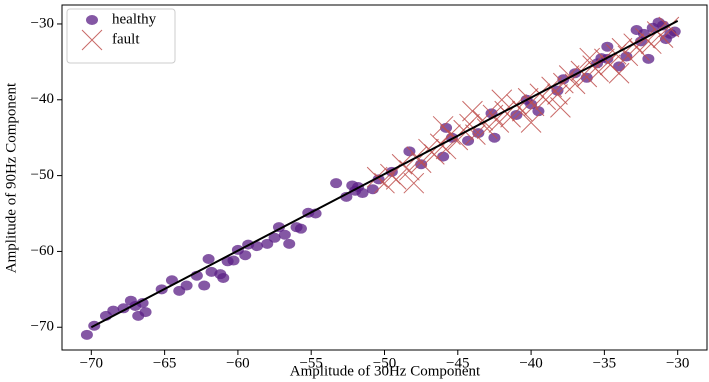 This screenshot has width=709, height=382. I want to click on y-tick-label: −50, so click(42, 175).